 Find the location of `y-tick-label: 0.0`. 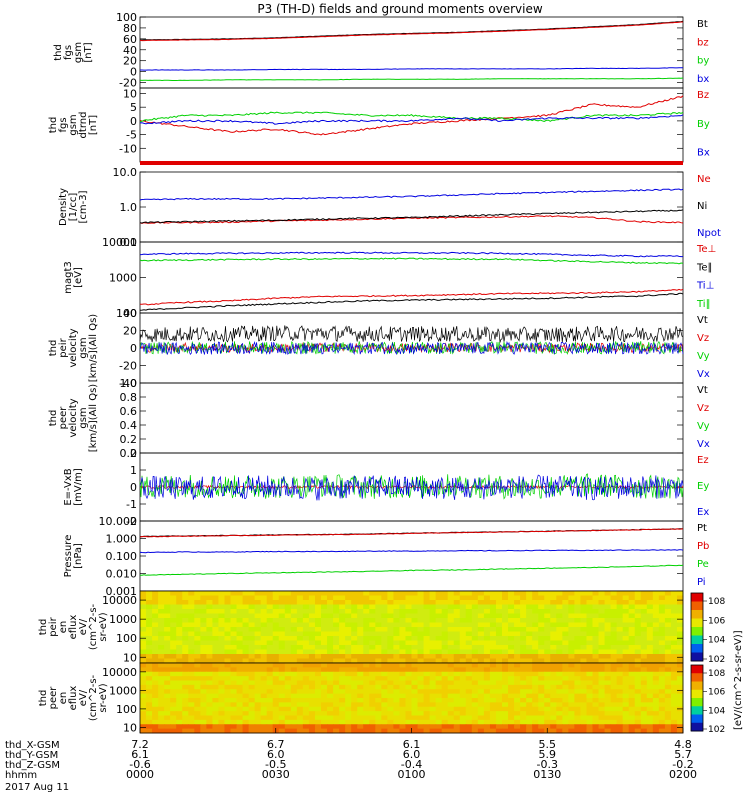

y-tick-label: 0.0 is located at coordinates (129, 453).